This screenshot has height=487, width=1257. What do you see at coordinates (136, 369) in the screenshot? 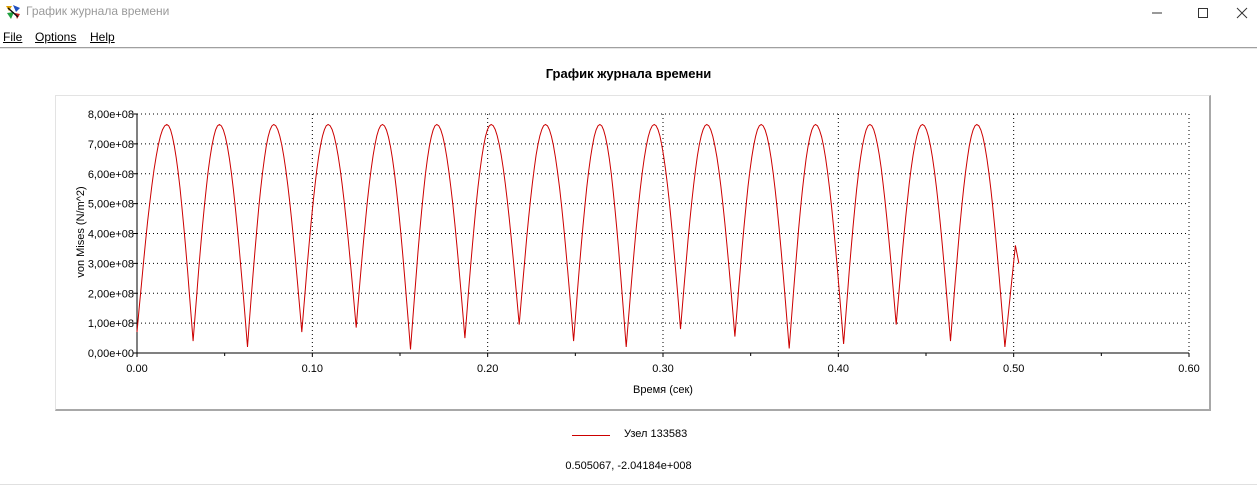
I see `x-tick-label: 0.00` at bounding box center [136, 369].